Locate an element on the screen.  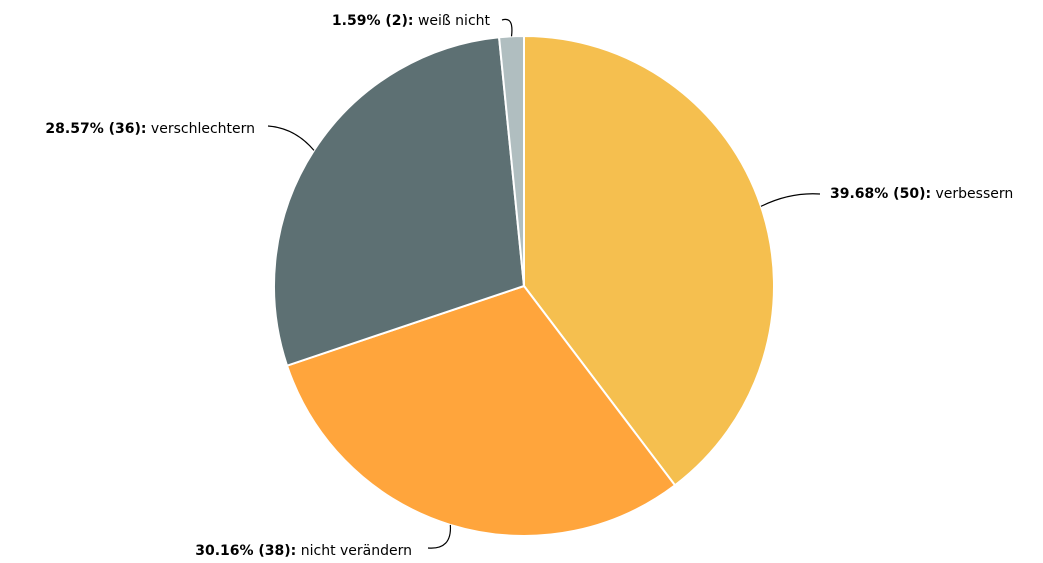
slice-label: 1.59% (2): weiß nicht is located at coordinates (411, 21).